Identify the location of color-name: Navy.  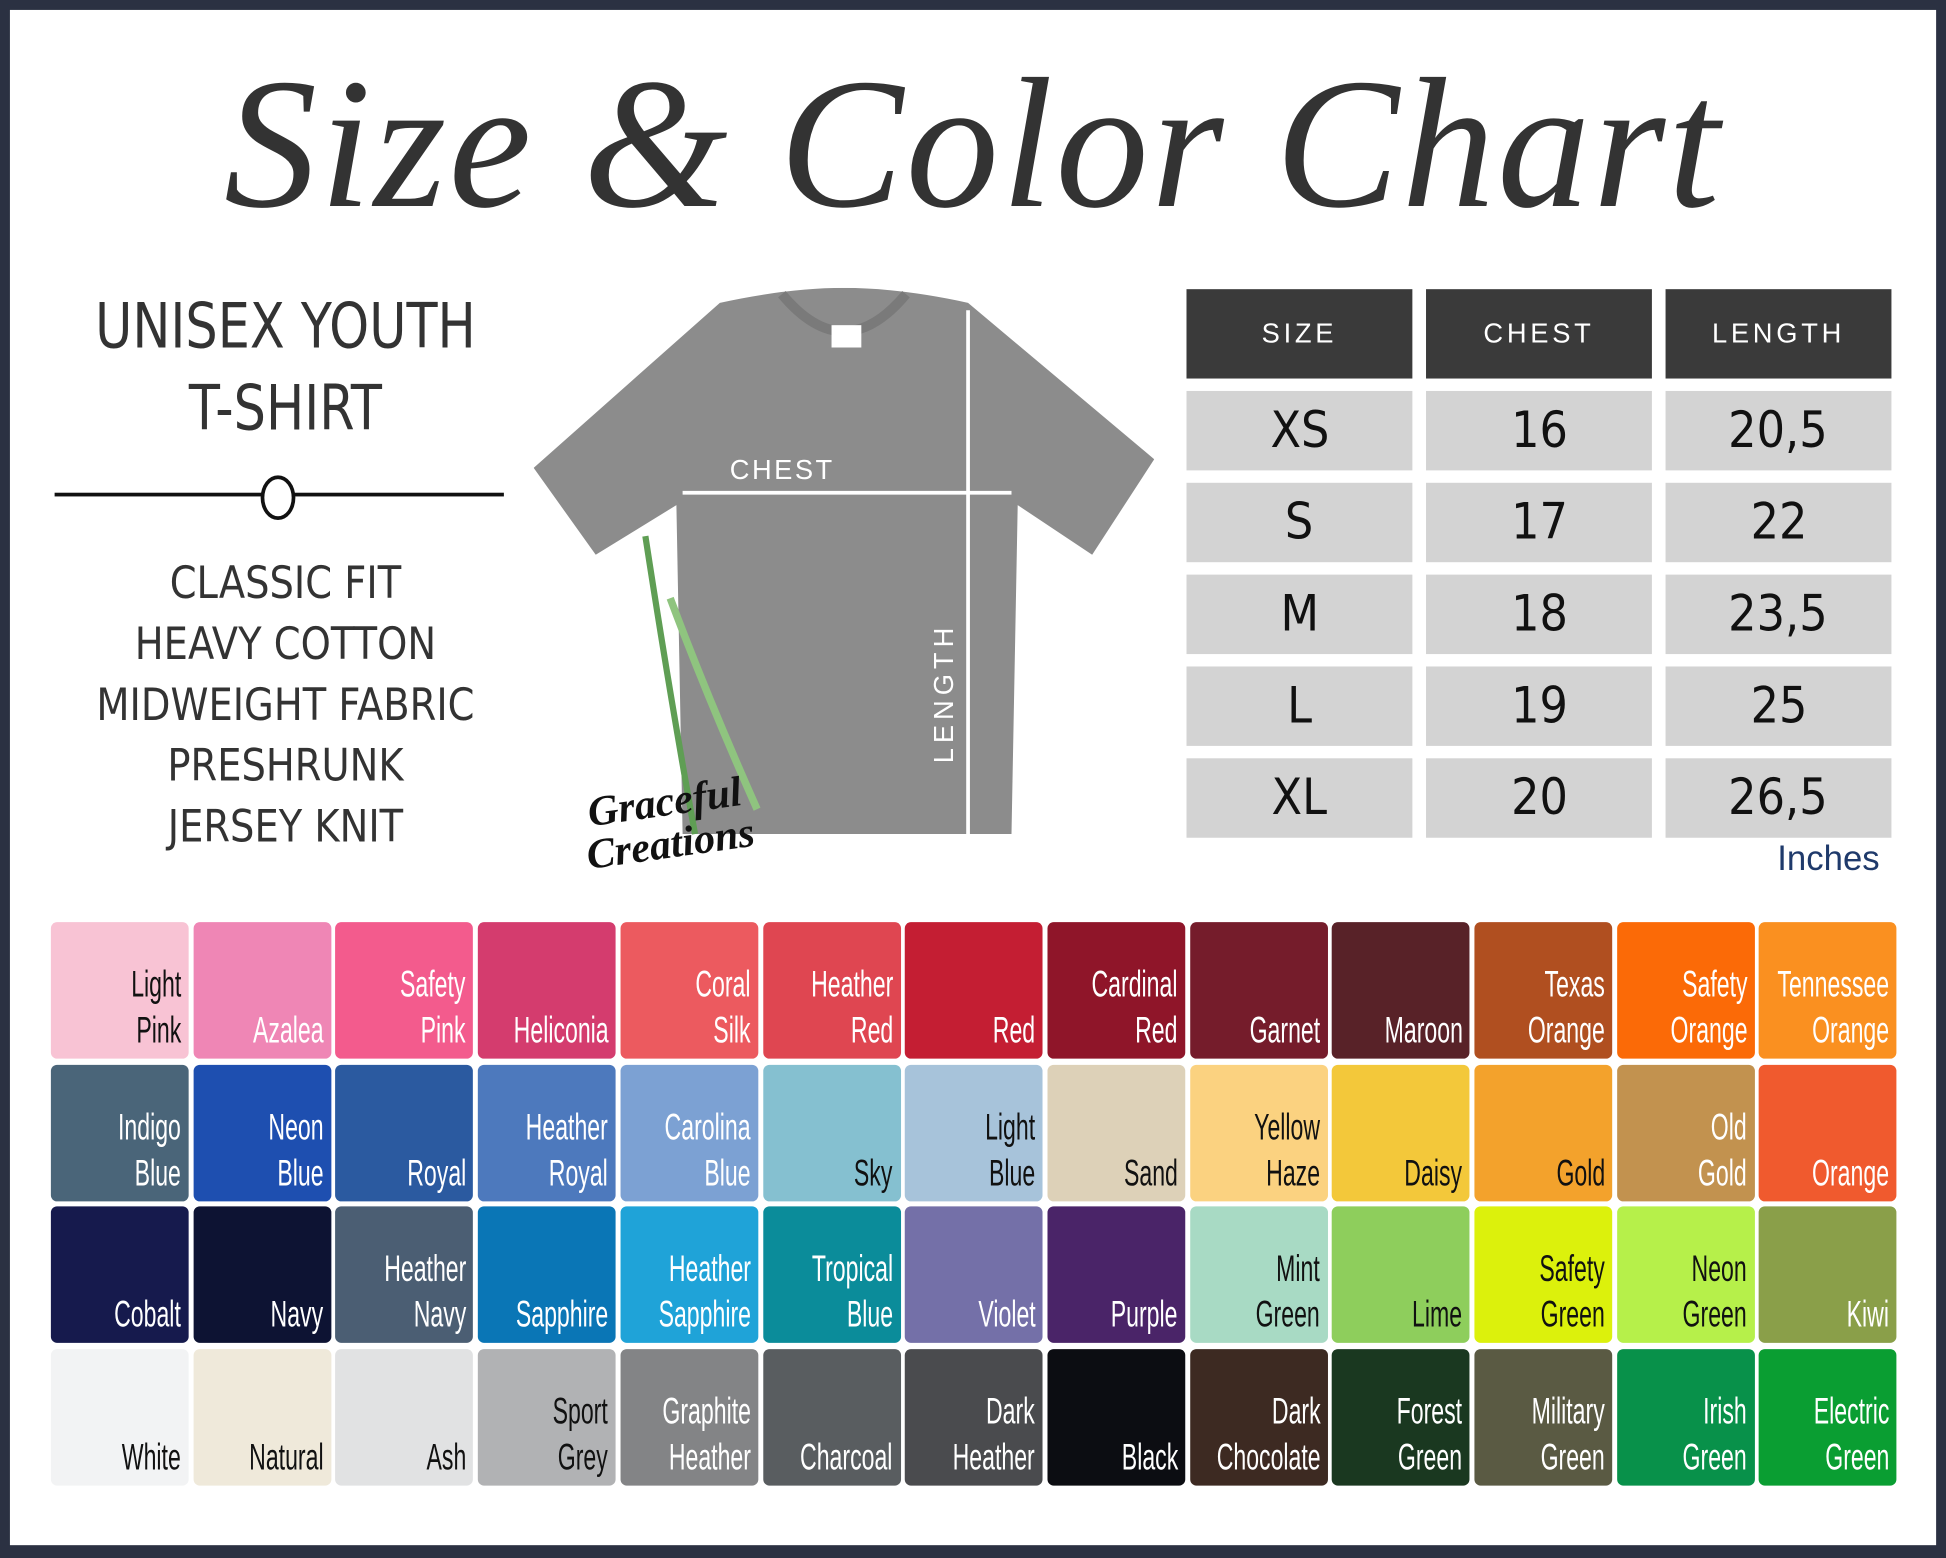
(297, 1315).